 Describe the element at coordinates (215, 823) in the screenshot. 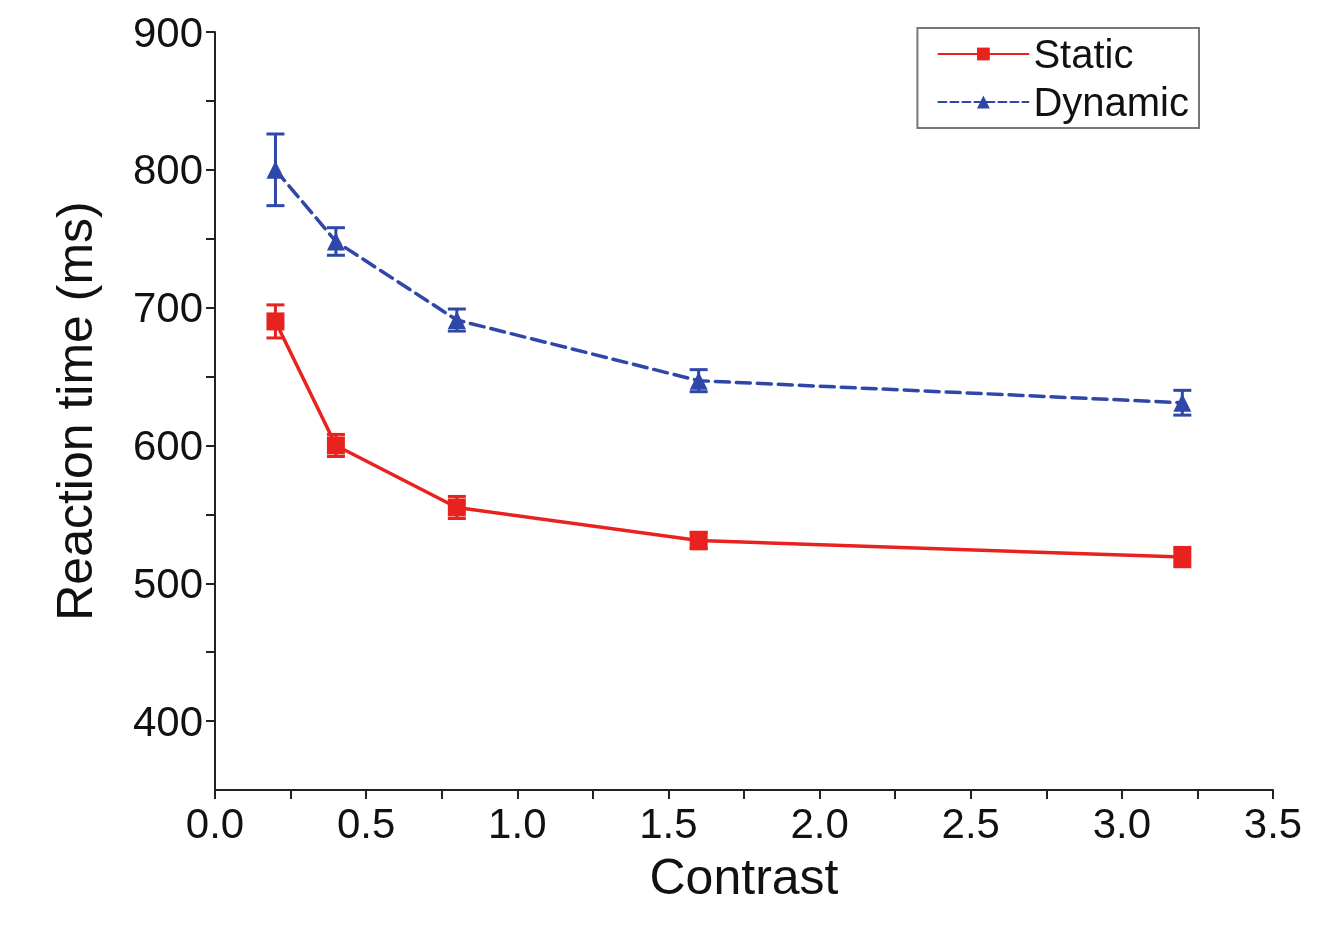

I see `x-tick-label: 0.0` at that location.